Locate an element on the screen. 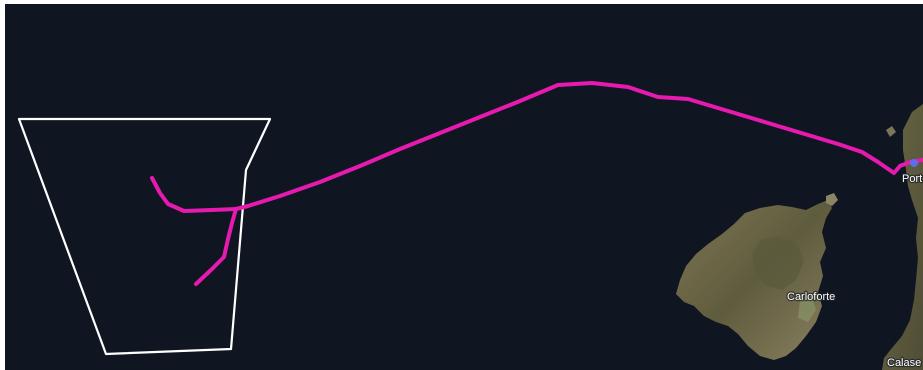  island-san-pietro is located at coordinates (754, 280).